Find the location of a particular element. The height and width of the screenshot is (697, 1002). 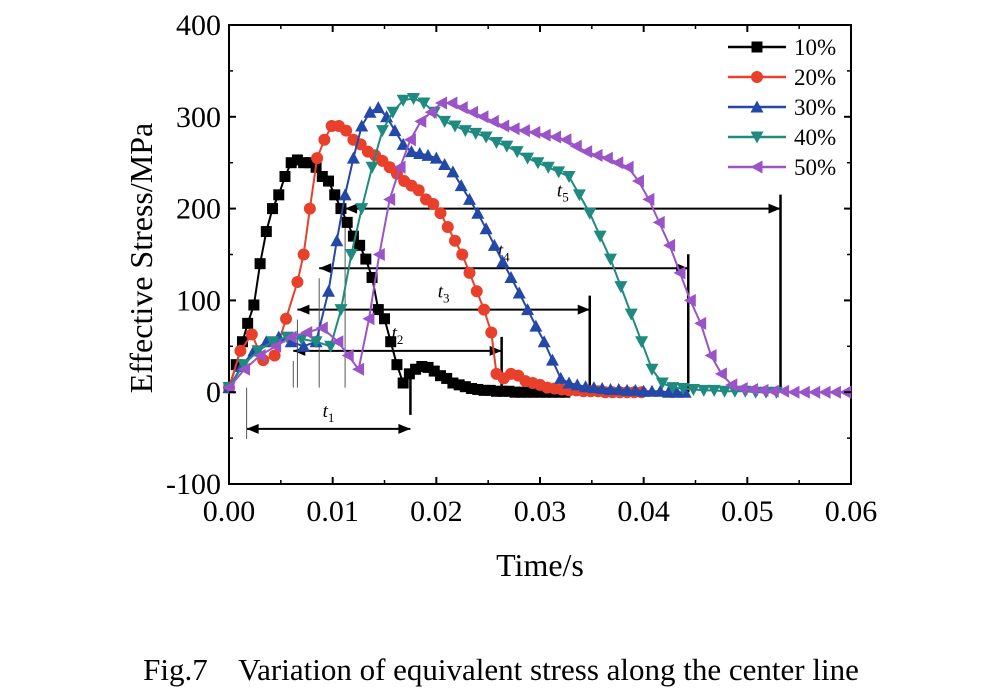

legend-label: 20% is located at coordinates (815, 77).